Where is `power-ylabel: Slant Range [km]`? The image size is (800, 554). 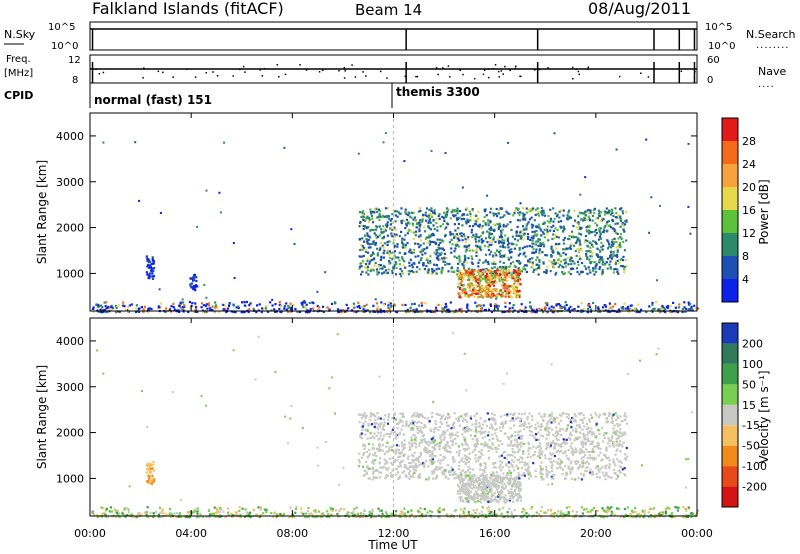 power-ylabel: Slant Range [km] is located at coordinates (42, 212).